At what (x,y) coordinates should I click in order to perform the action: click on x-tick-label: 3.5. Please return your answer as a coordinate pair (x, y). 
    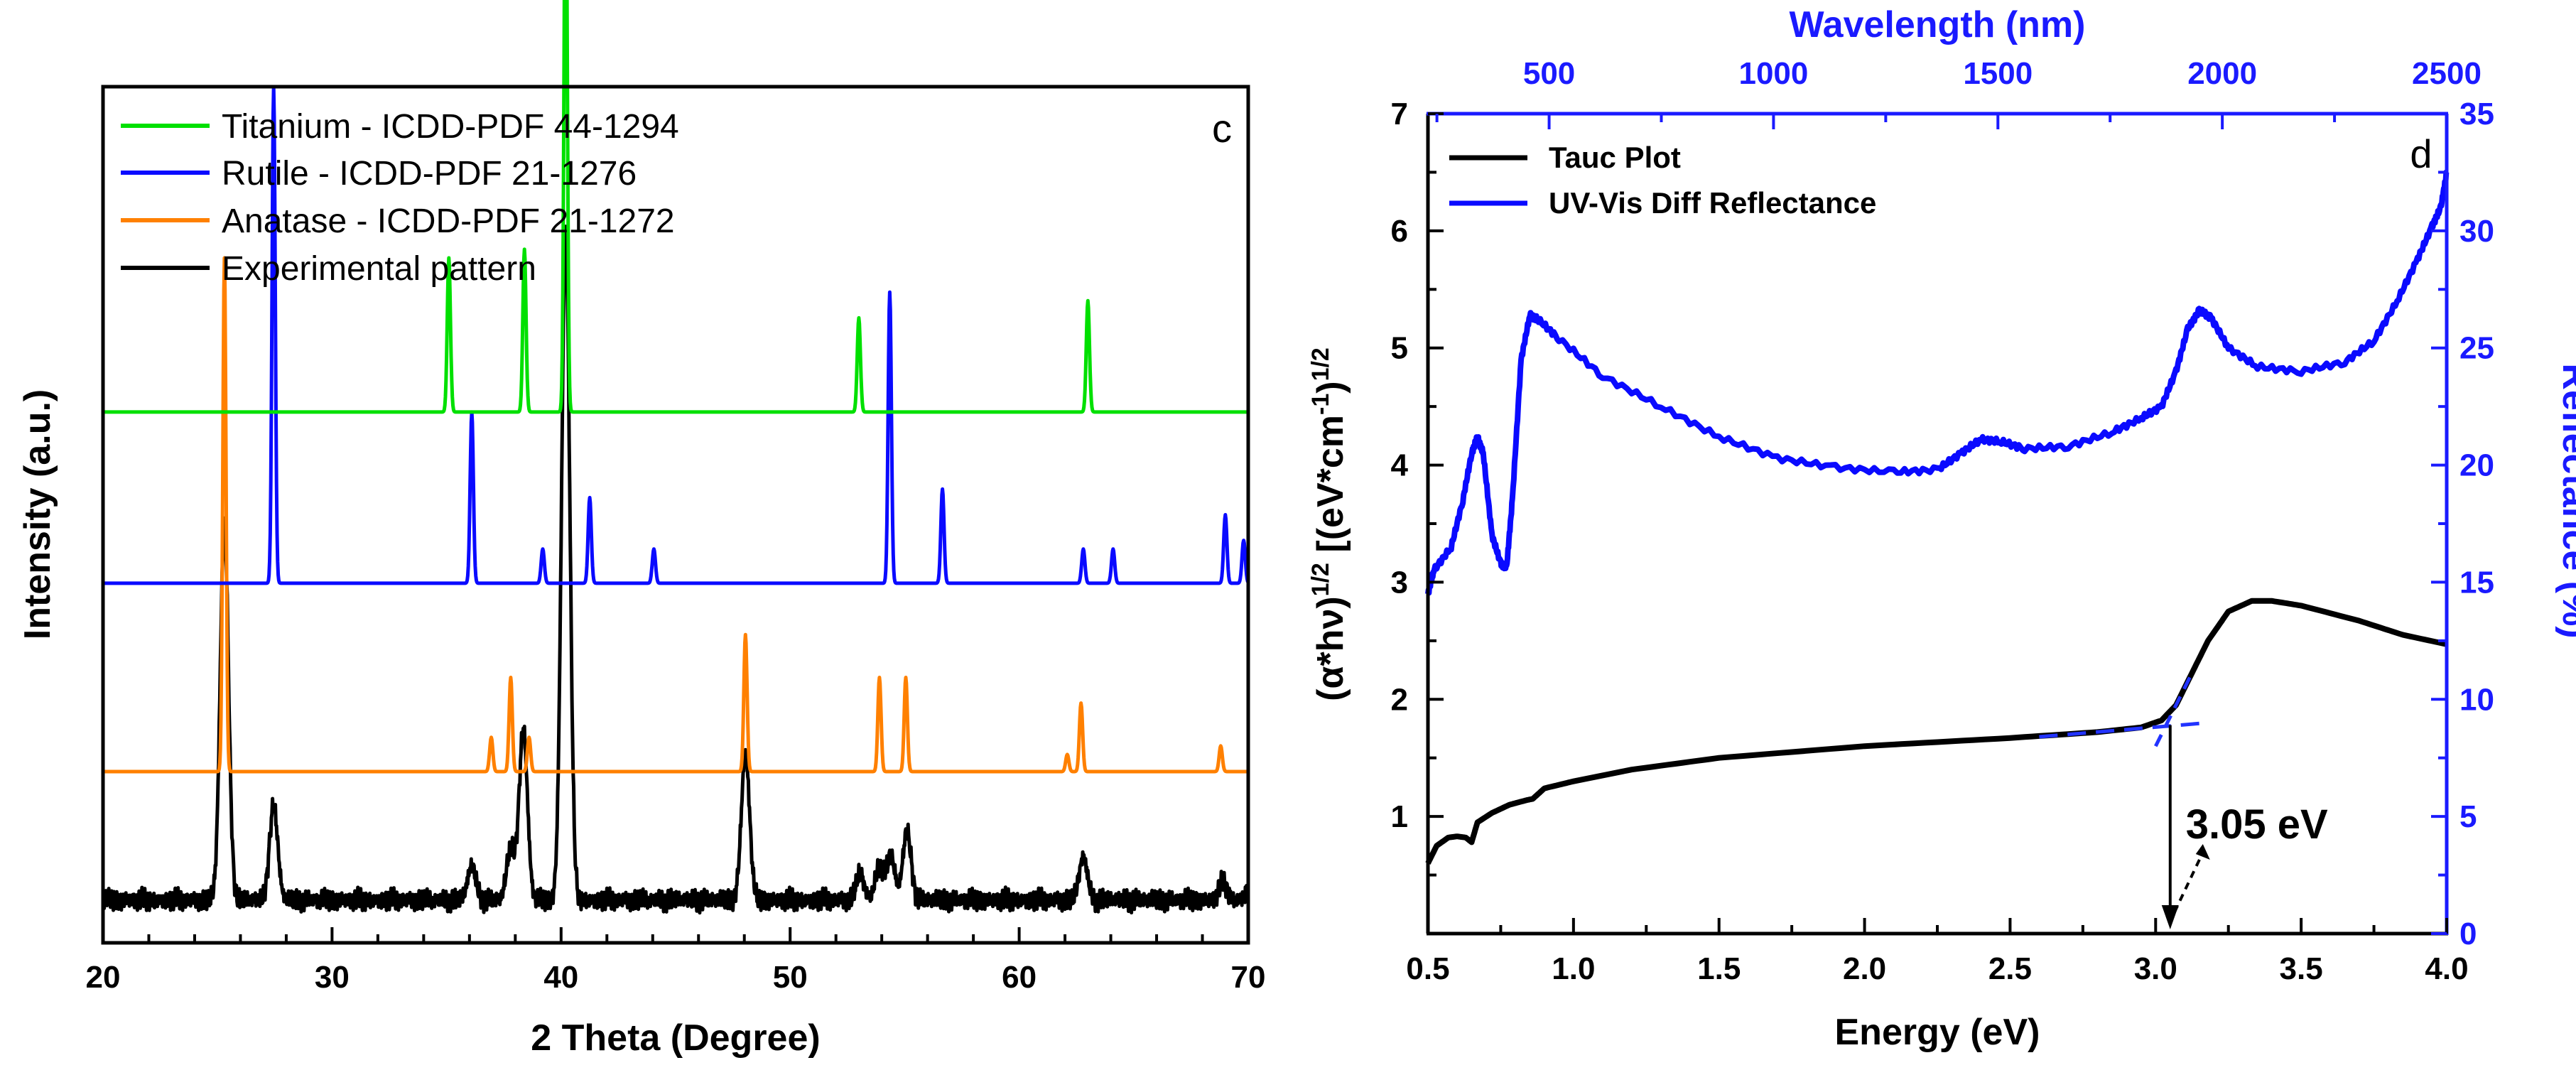
    Looking at the image, I should click on (2301, 968).